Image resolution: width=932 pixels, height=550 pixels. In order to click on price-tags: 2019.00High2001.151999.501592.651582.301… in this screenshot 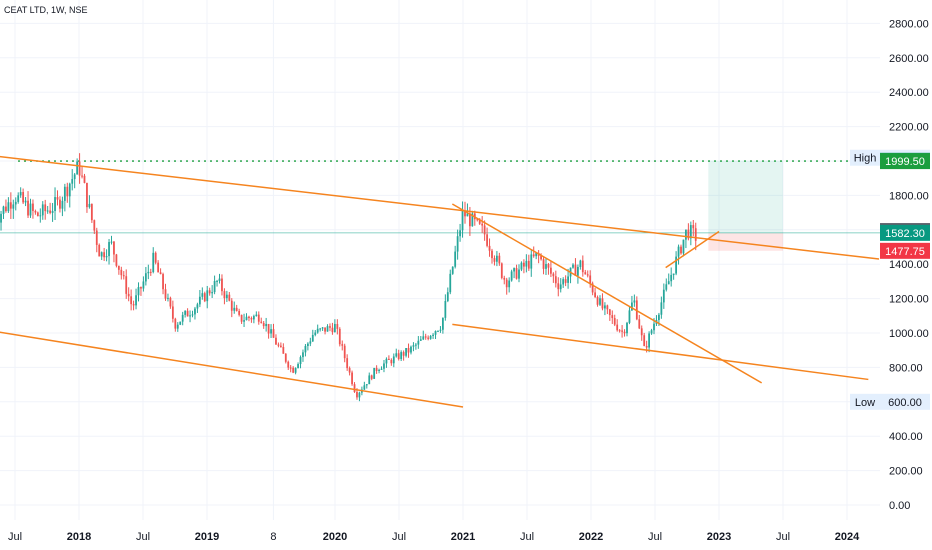, I will do `click(890, 279)`.